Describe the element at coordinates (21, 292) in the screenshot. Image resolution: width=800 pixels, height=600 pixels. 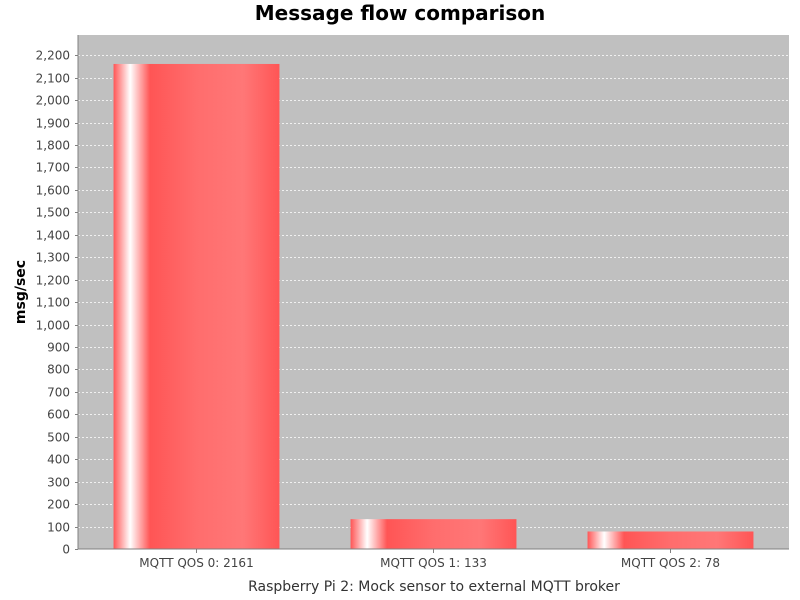
I see `y-axis-label: msg/sec` at that location.